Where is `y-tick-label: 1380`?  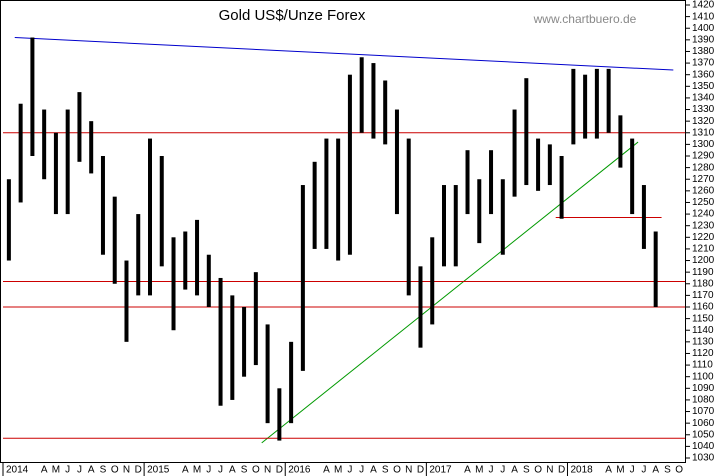 y-tick-label: 1380 is located at coordinates (703, 51).